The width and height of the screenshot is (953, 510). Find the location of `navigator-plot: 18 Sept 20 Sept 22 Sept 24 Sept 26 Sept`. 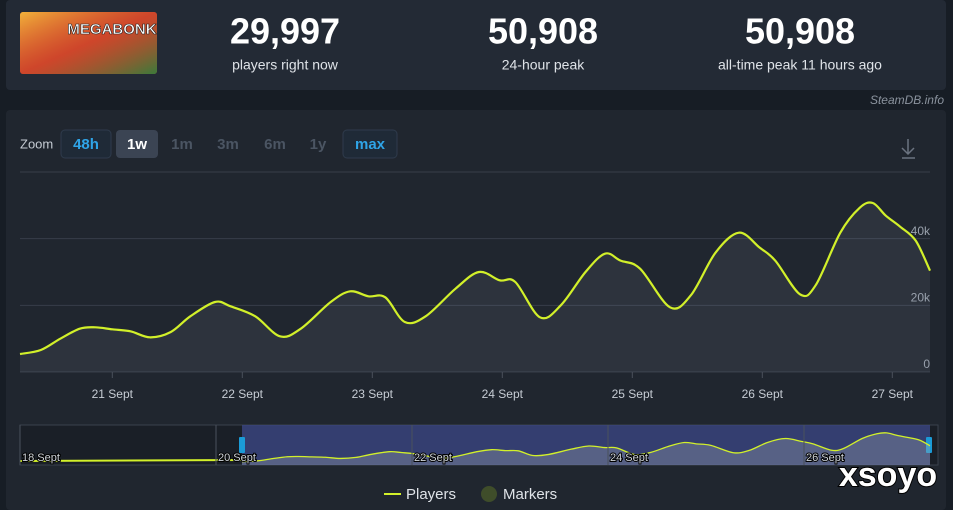

navigator-plot: 18 Sept 20 Sept 22 Sept 24 Sept 26 Sept is located at coordinates (475, 445).